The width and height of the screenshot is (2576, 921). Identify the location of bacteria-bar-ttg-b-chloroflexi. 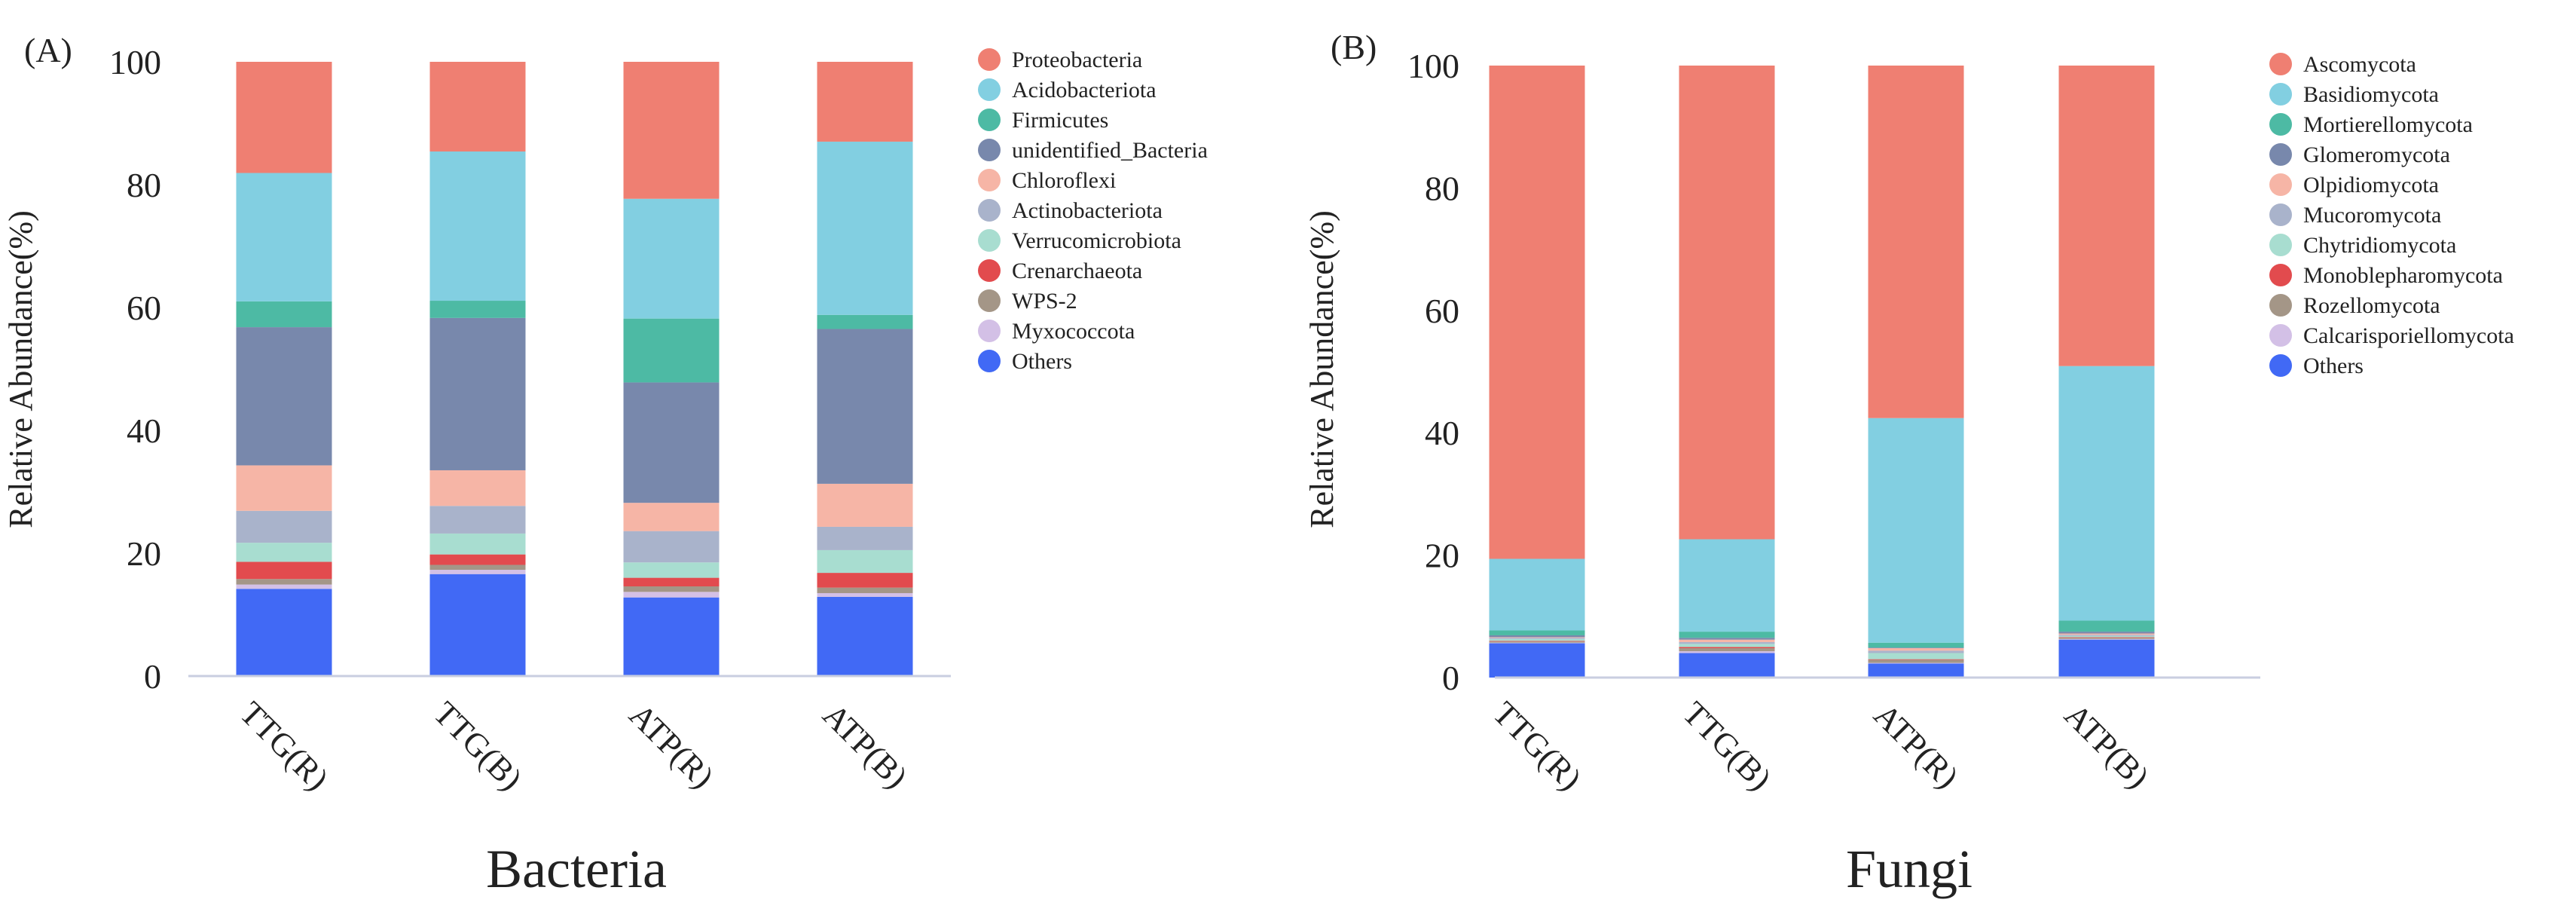
(477, 488).